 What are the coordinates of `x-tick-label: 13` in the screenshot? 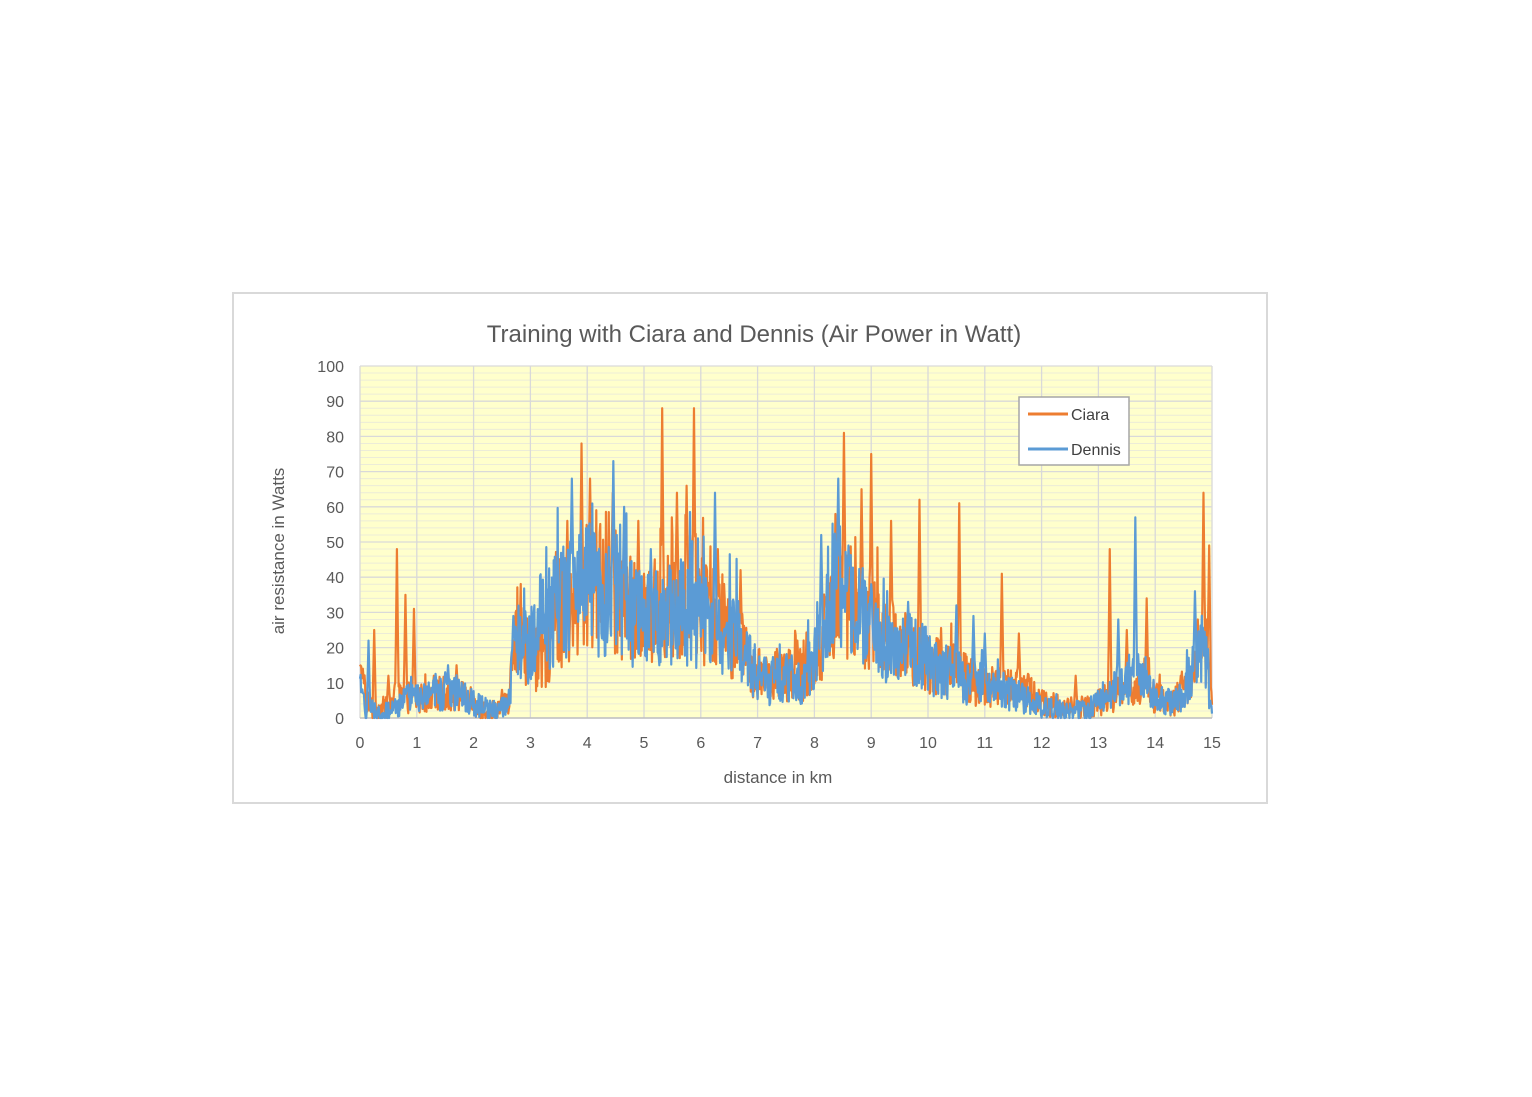 It's located at (1099, 743).